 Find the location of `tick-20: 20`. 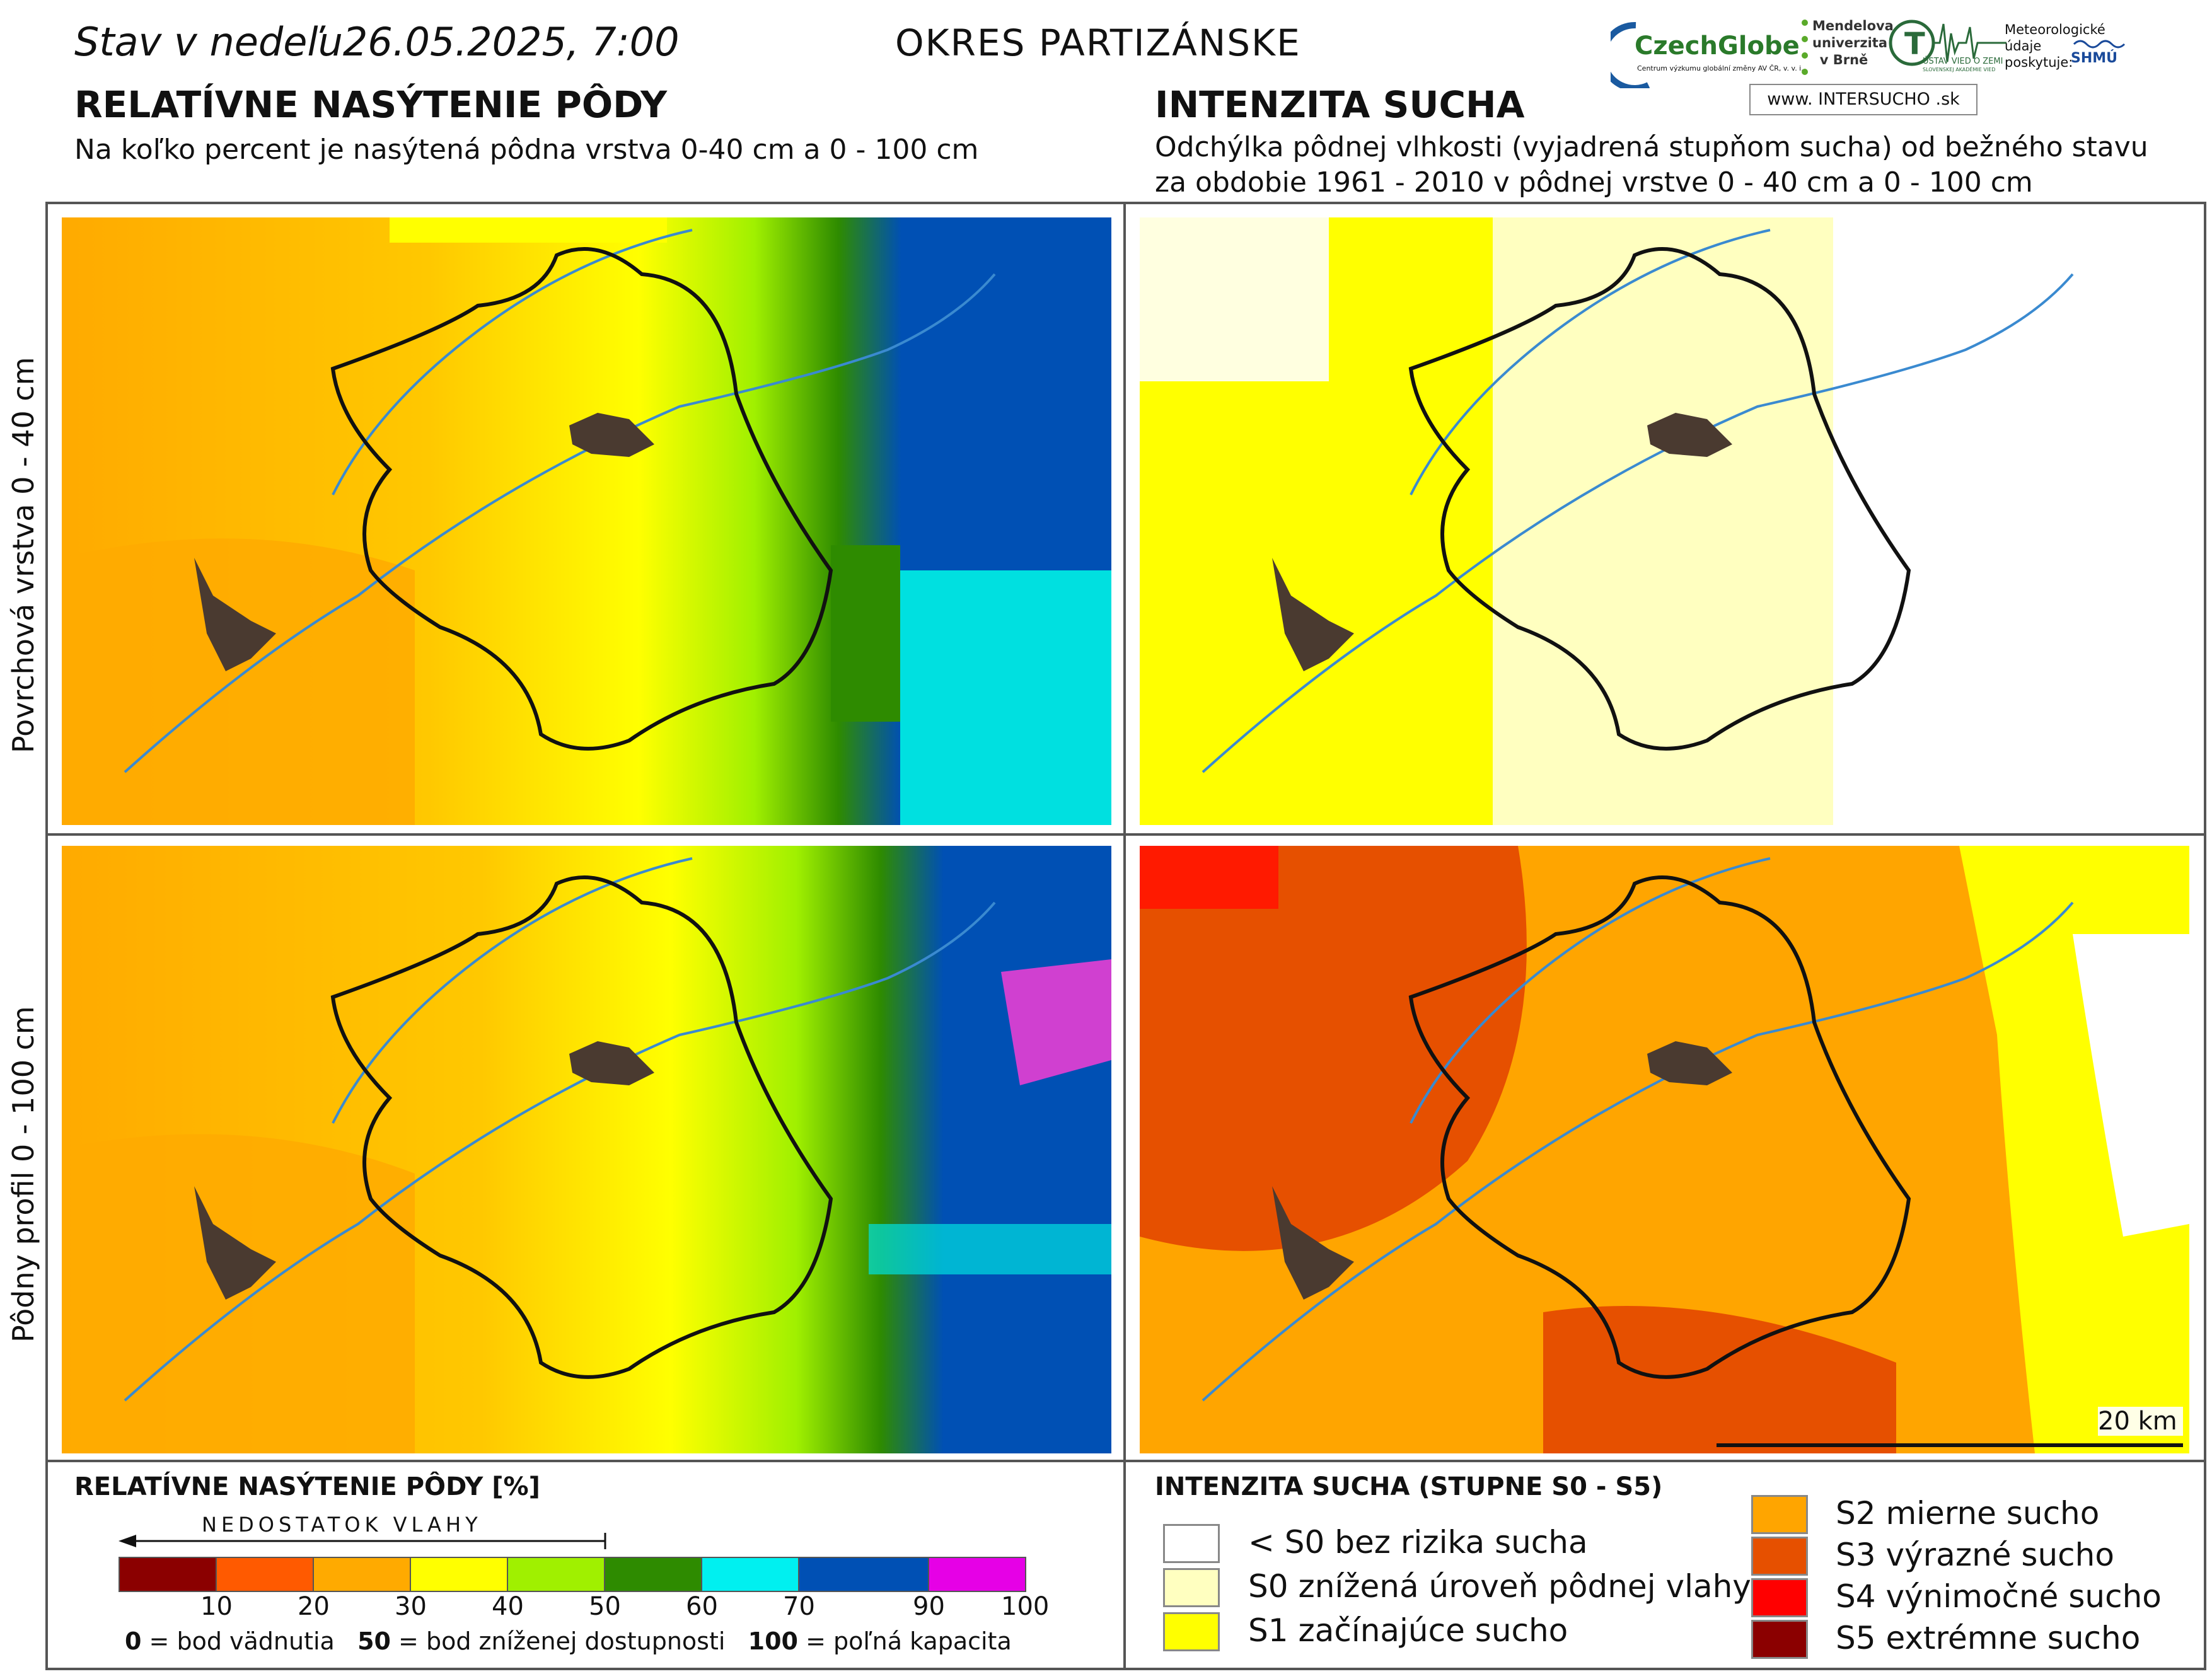

tick-20: 20 is located at coordinates (314, 1606).